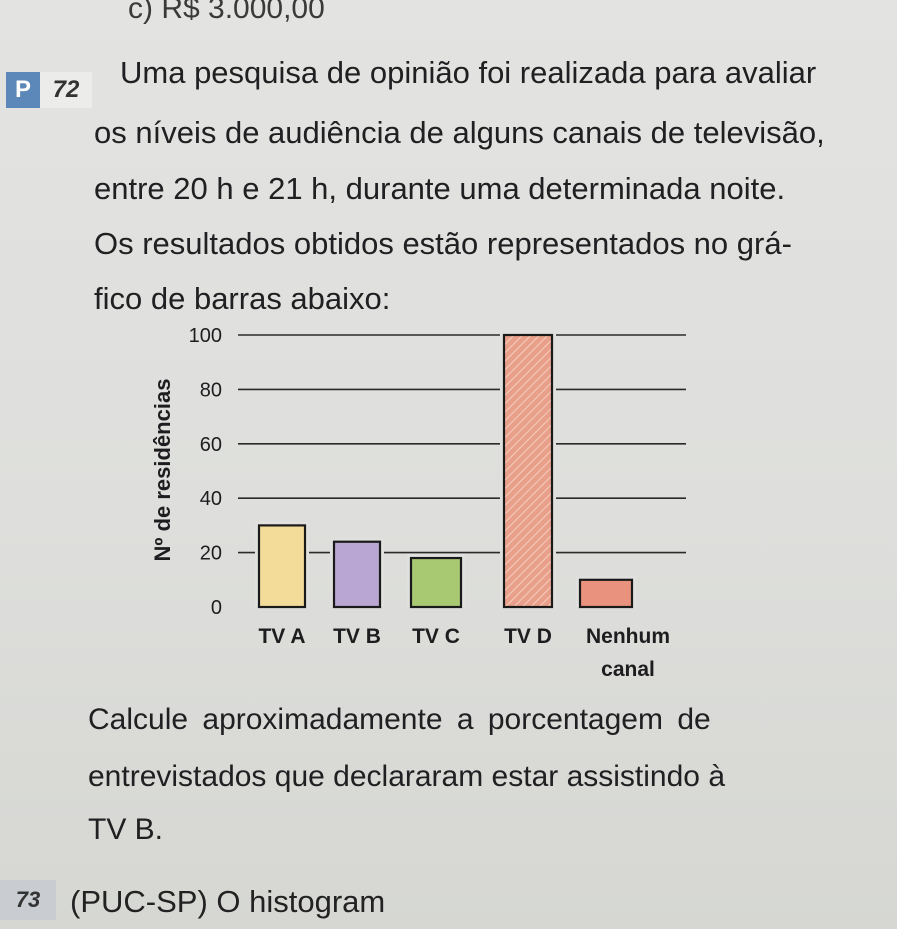 The width and height of the screenshot is (897, 929). I want to click on question-line-1: Calcule aproximadamente a porcentagem de, so click(399, 719).